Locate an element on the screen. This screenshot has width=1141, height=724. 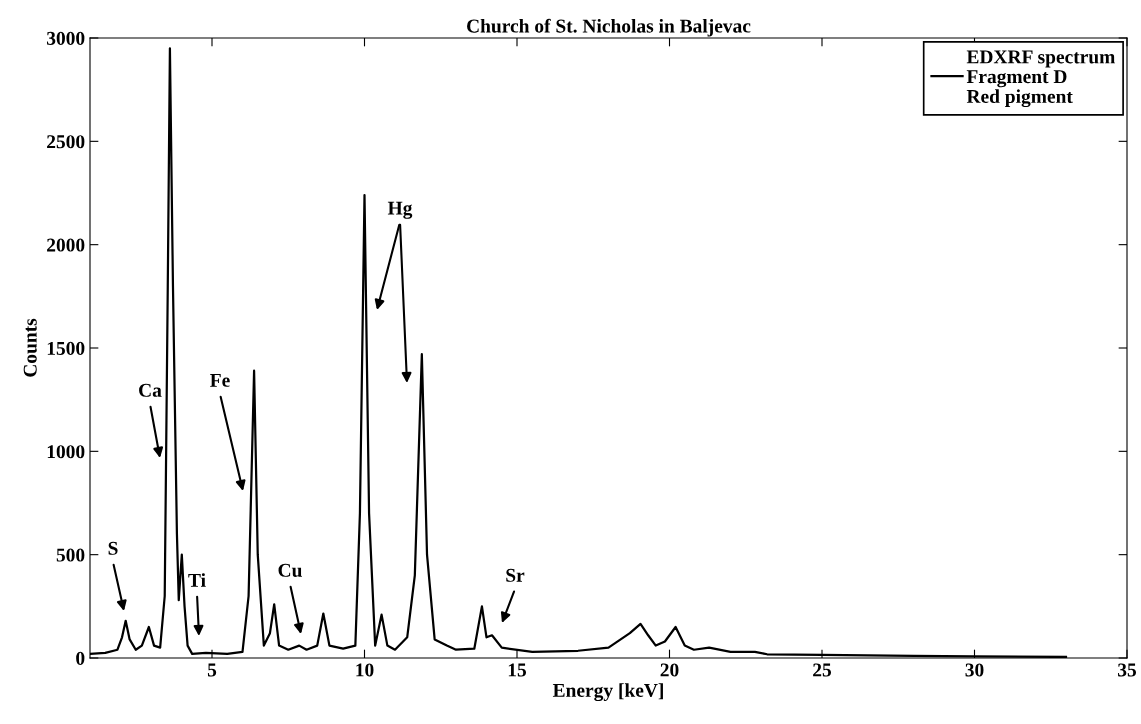
y-tick-label: 1500 is located at coordinates (66, 348).